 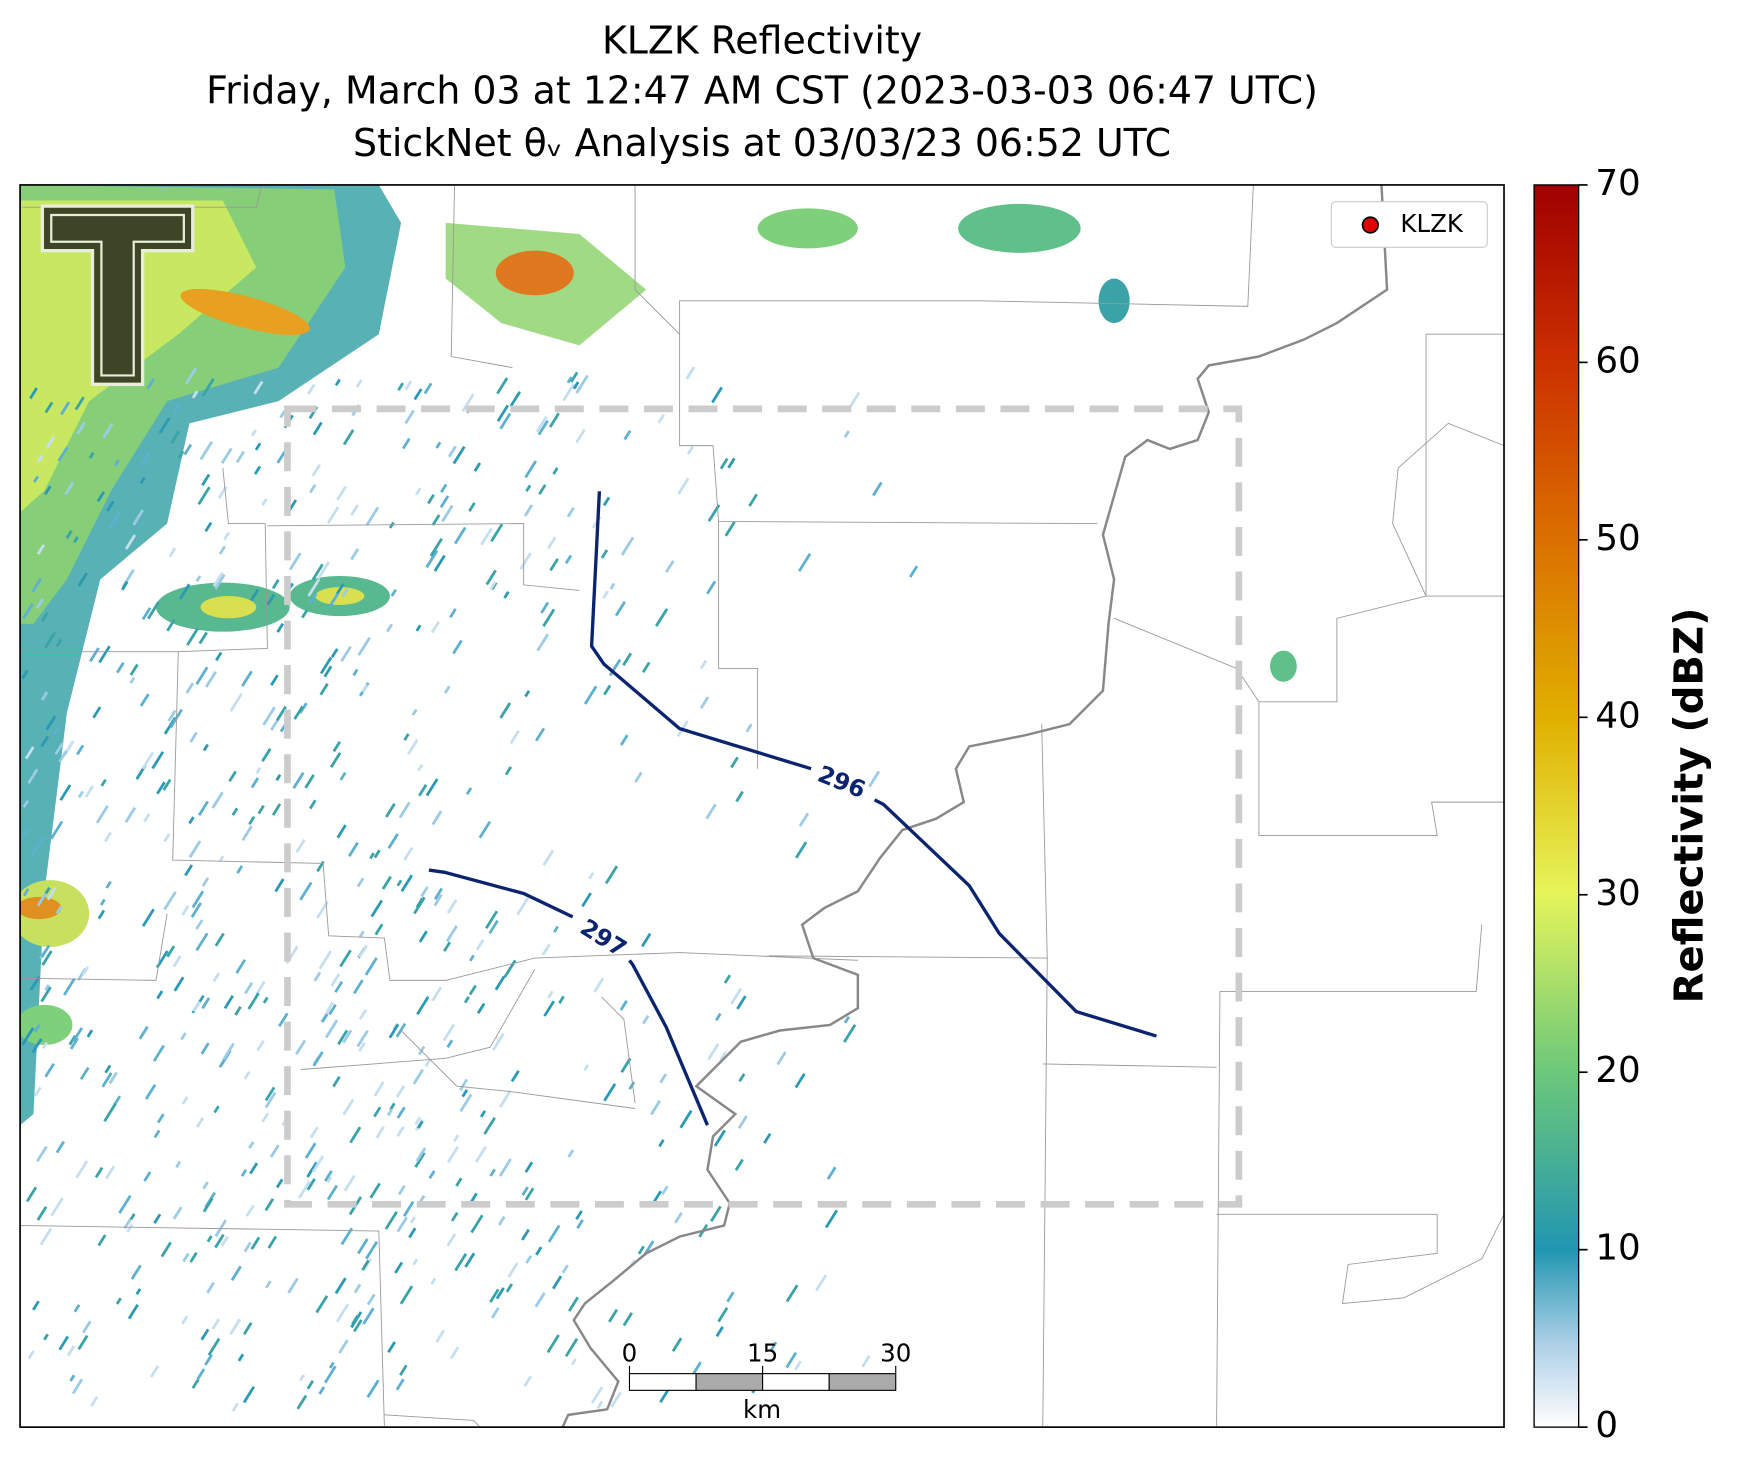 I want to click on contour-label: 296, so click(x=842, y=782).